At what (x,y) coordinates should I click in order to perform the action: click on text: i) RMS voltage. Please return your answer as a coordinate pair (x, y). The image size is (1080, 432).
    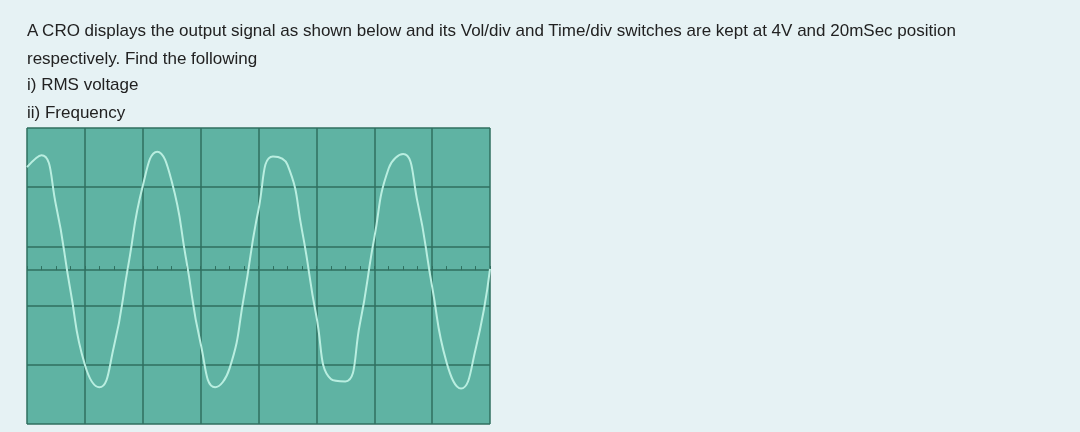
    Looking at the image, I should click on (83, 84).